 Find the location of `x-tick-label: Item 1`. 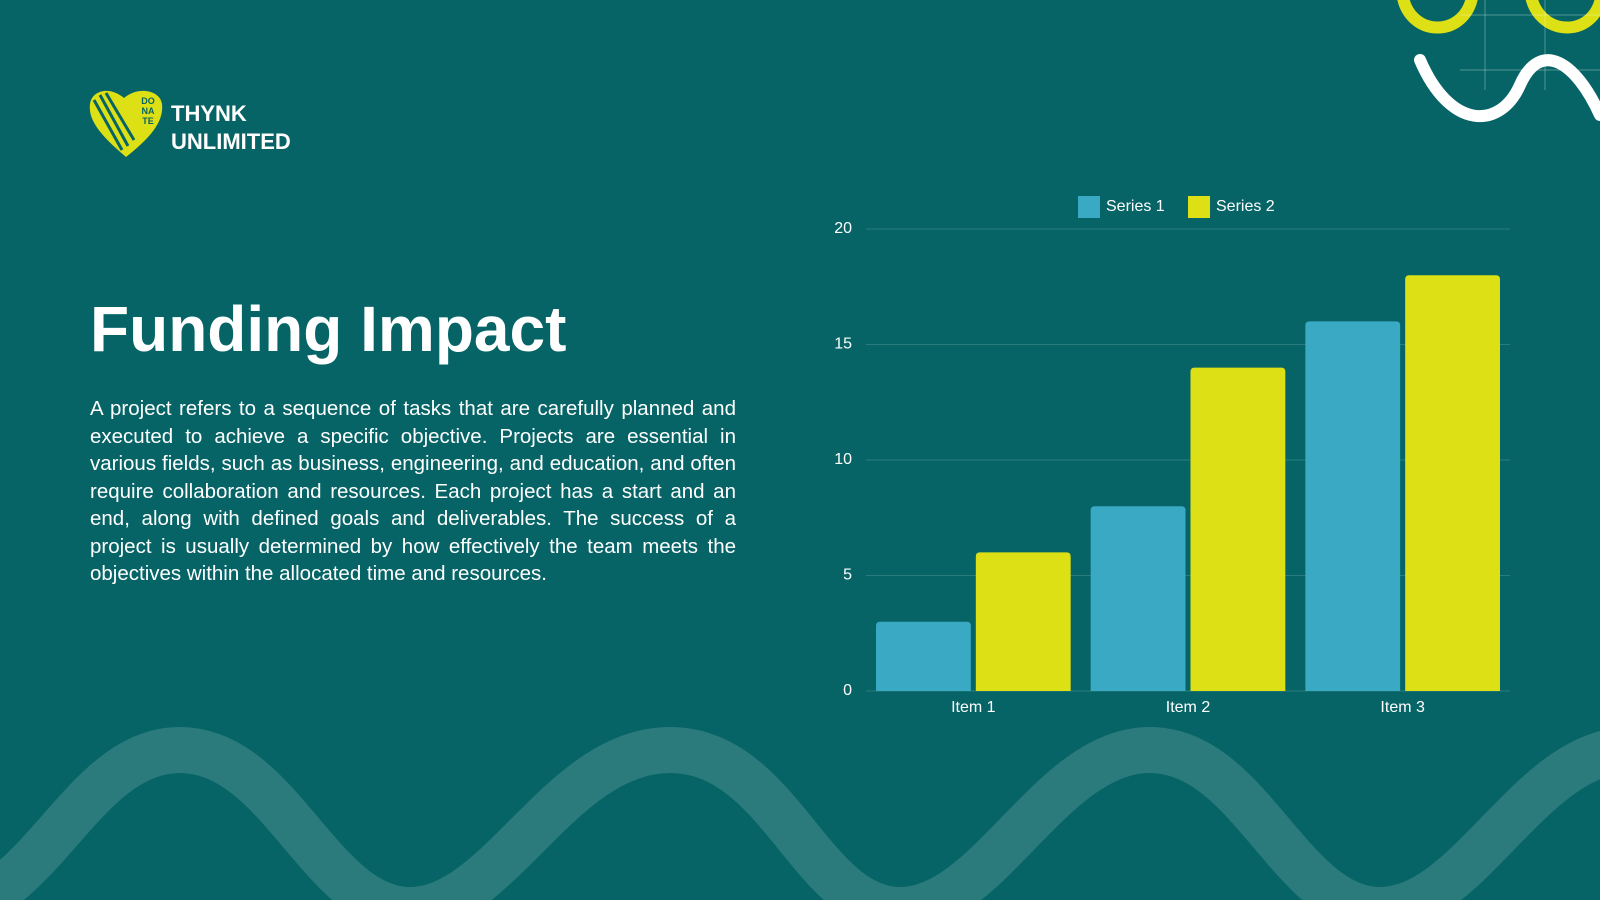

x-tick-label: Item 1 is located at coordinates (973, 707).